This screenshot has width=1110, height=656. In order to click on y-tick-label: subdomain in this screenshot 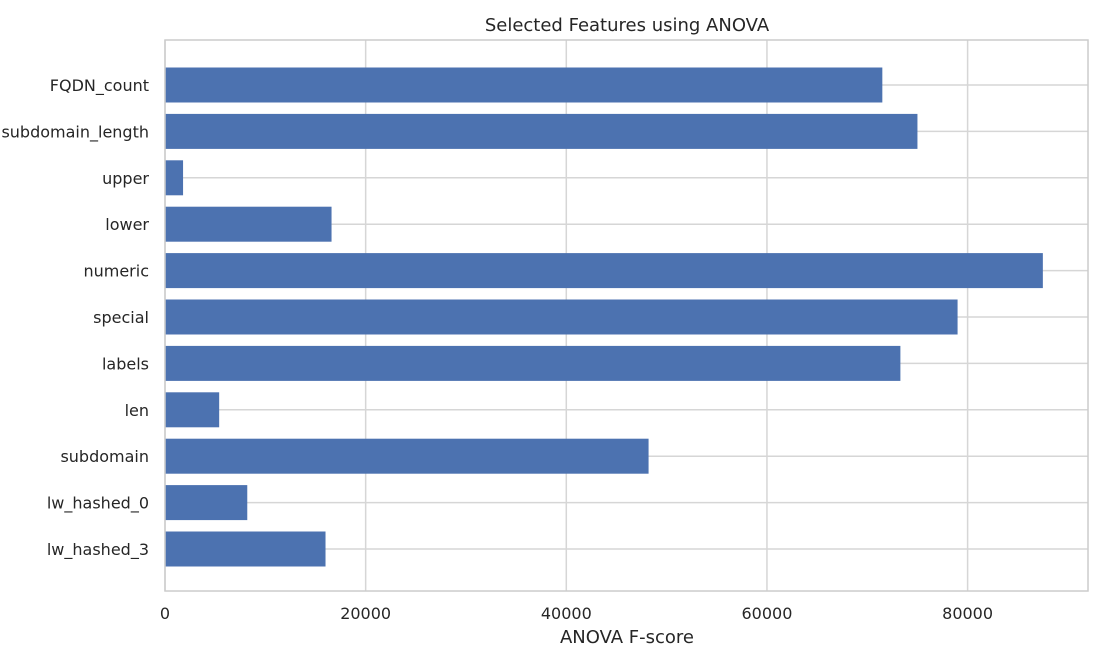, I will do `click(104, 456)`.